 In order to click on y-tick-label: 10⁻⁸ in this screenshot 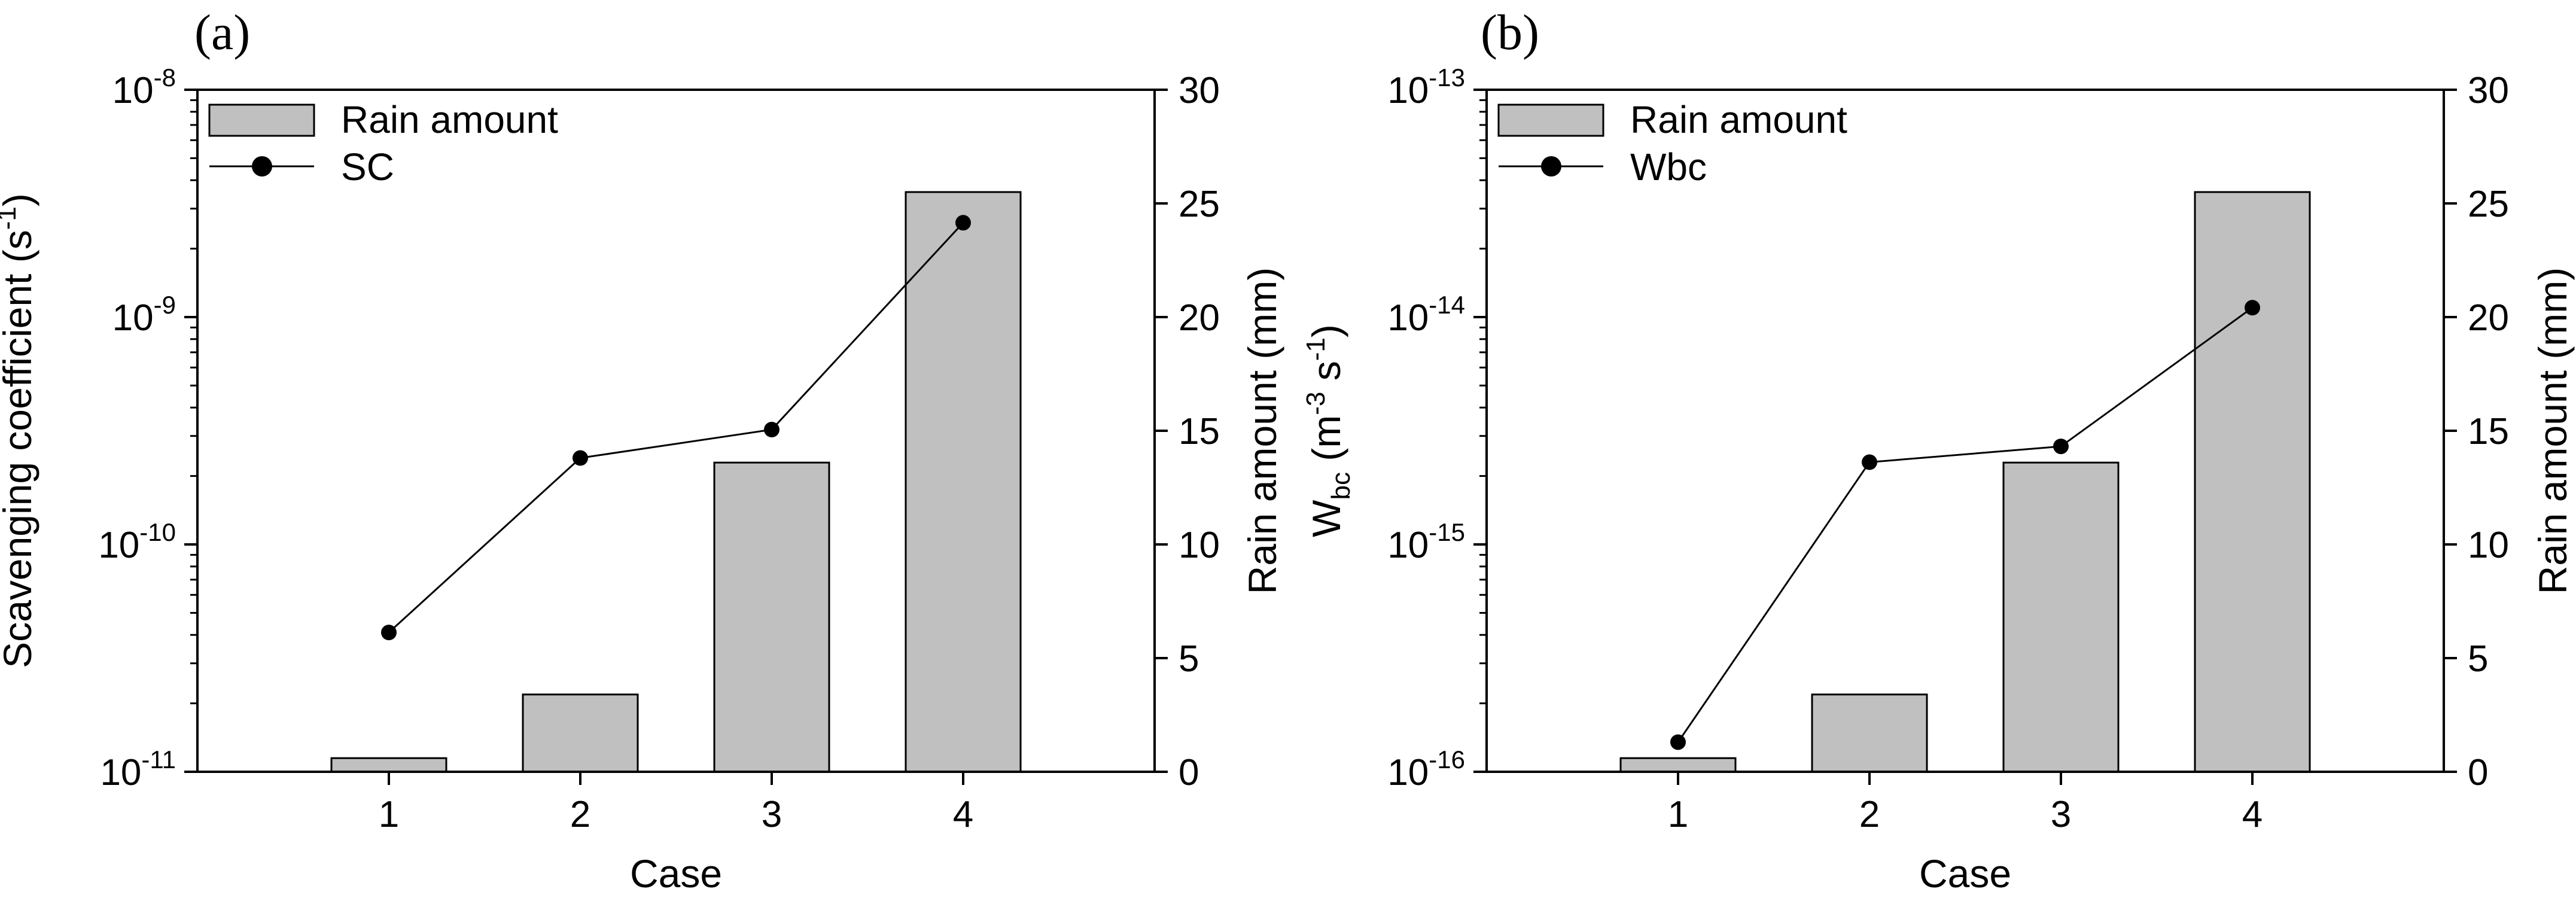, I will do `click(144, 87)`.